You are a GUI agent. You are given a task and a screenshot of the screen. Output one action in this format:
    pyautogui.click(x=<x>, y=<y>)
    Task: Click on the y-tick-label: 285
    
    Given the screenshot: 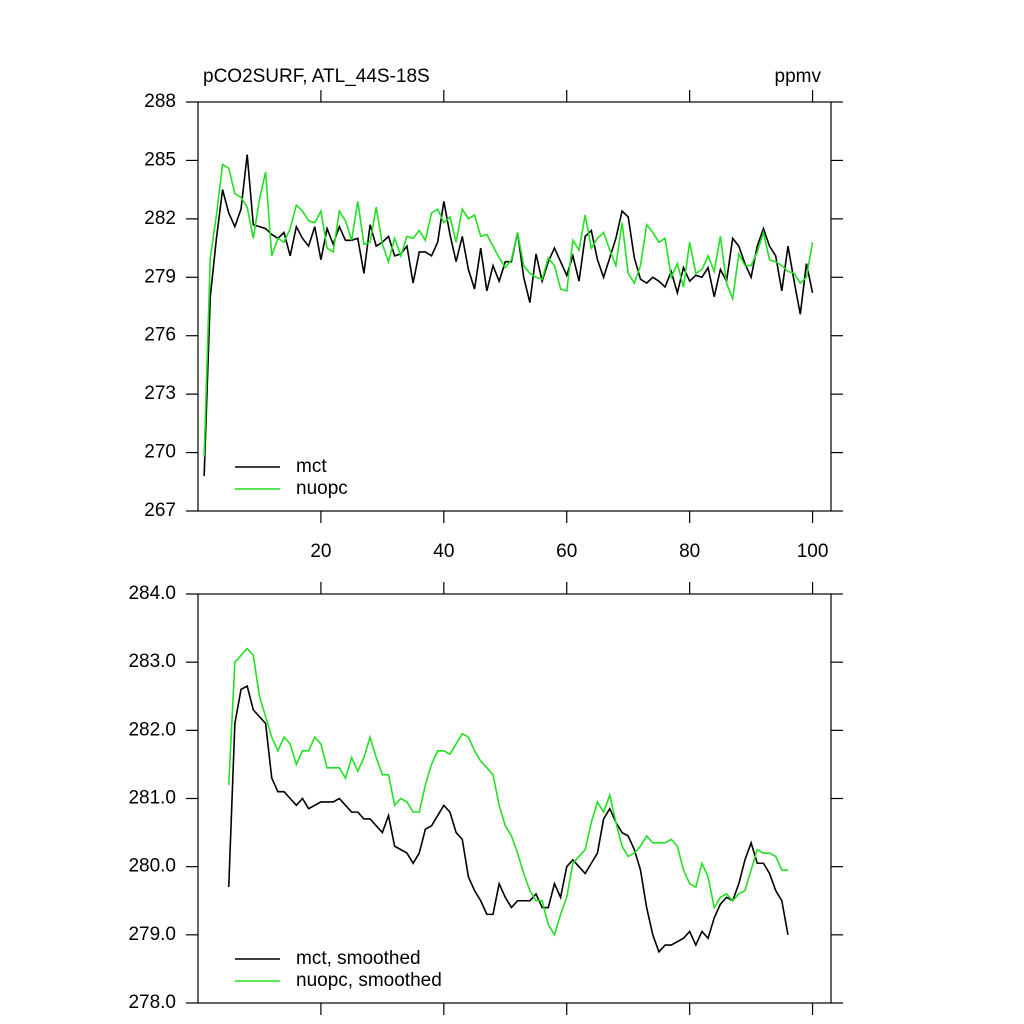 What is the action you would take?
    pyautogui.click(x=160, y=159)
    